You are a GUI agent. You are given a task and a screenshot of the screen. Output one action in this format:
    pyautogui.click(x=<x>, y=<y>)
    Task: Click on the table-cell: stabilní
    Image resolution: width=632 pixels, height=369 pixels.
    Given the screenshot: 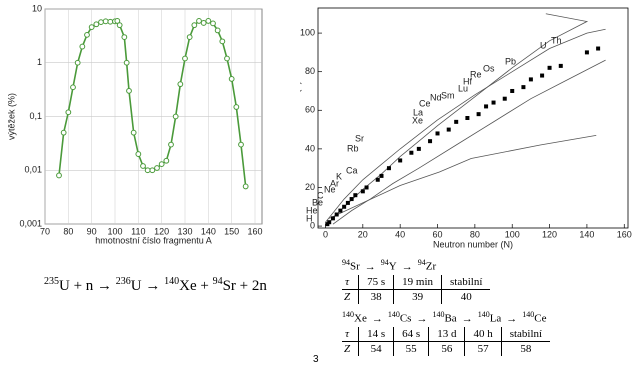 What is the action you would take?
    pyautogui.click(x=525, y=334)
    